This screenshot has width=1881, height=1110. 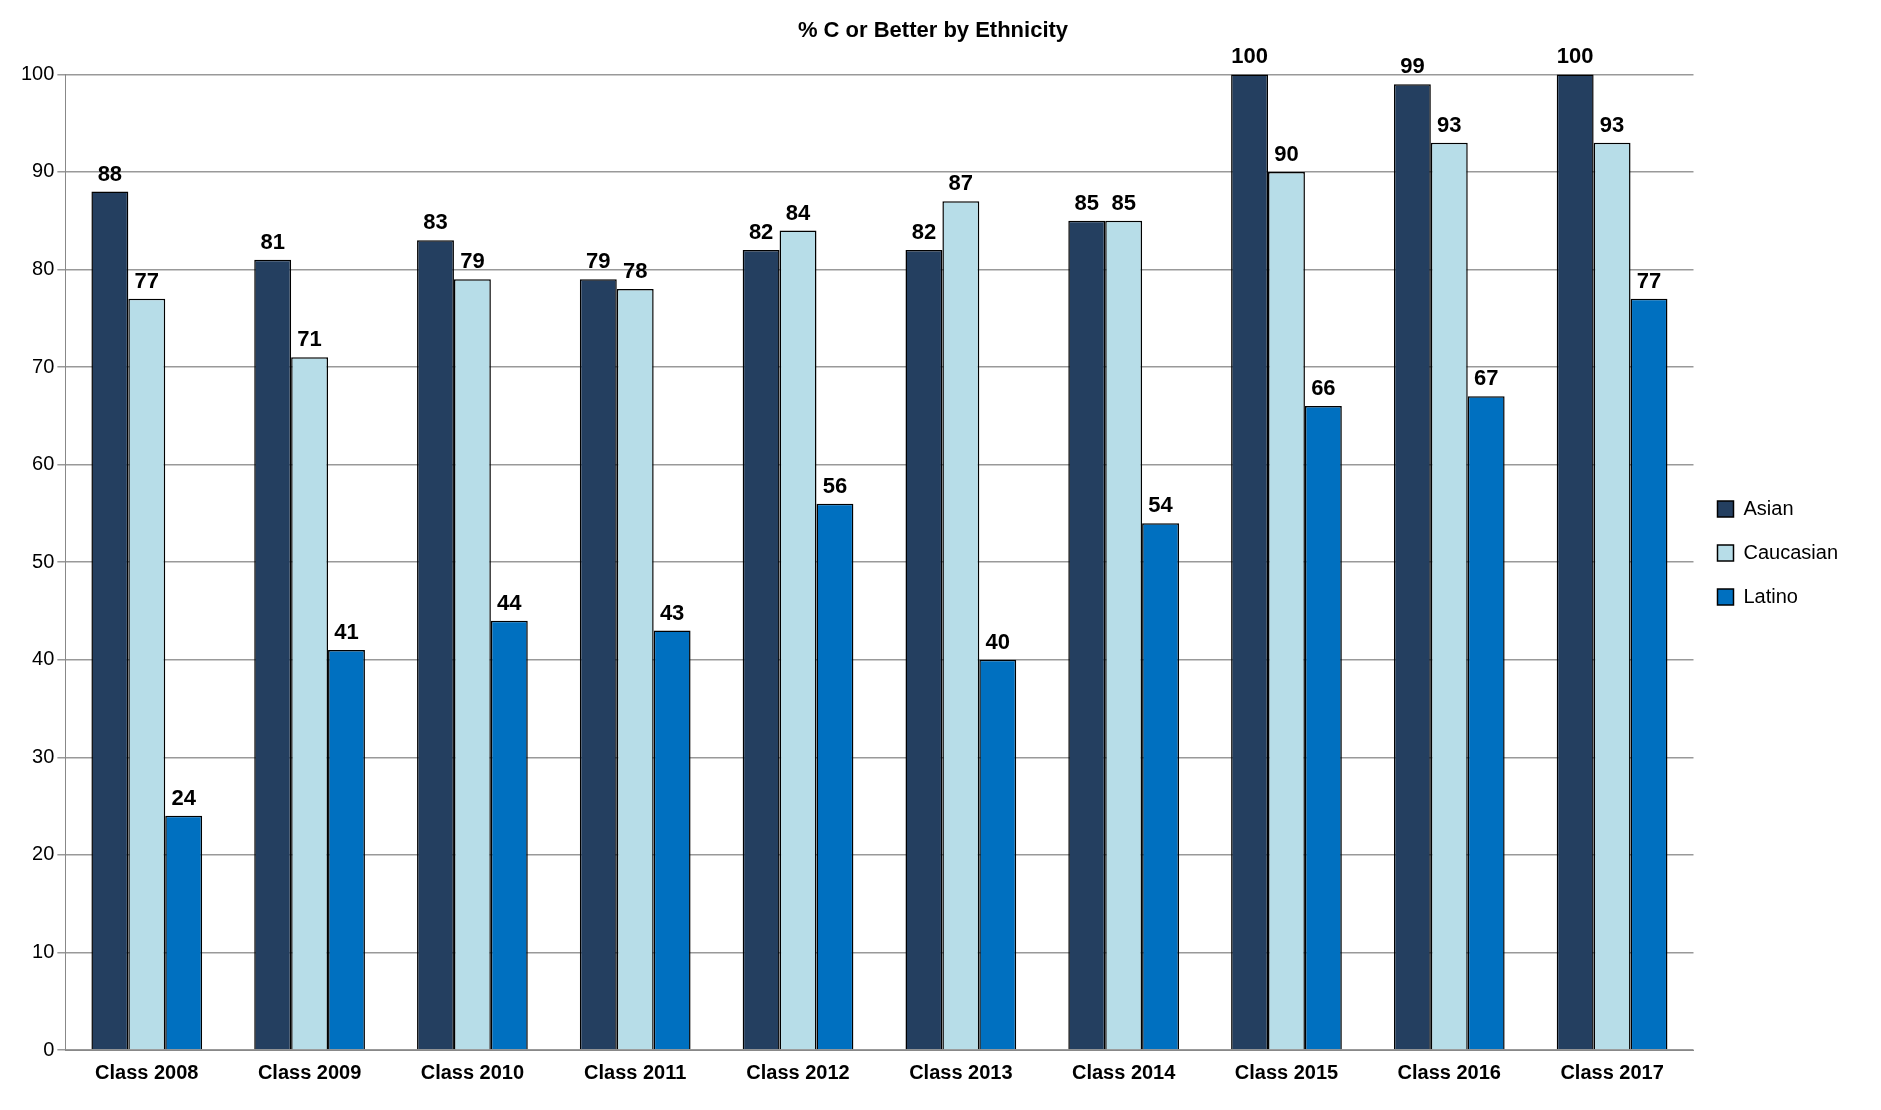 What do you see at coordinates (961, 1071) in the screenshot?
I see `x-tick-label: Class 2013` at bounding box center [961, 1071].